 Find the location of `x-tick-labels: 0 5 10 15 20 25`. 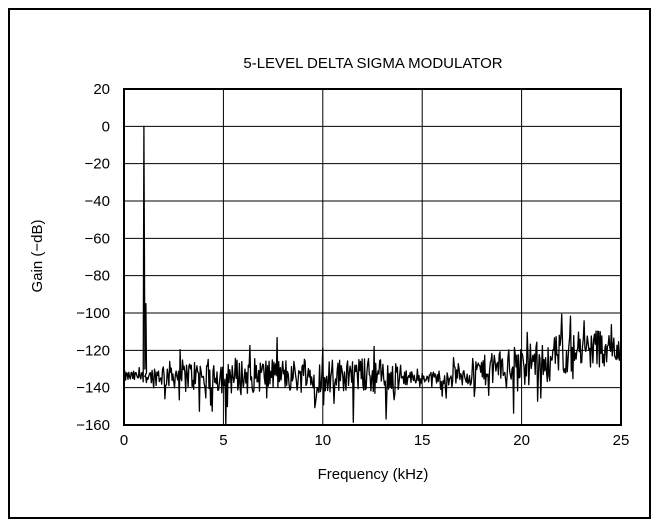

x-tick-labels: 0 5 10 15 20 25 is located at coordinates (375, 440).